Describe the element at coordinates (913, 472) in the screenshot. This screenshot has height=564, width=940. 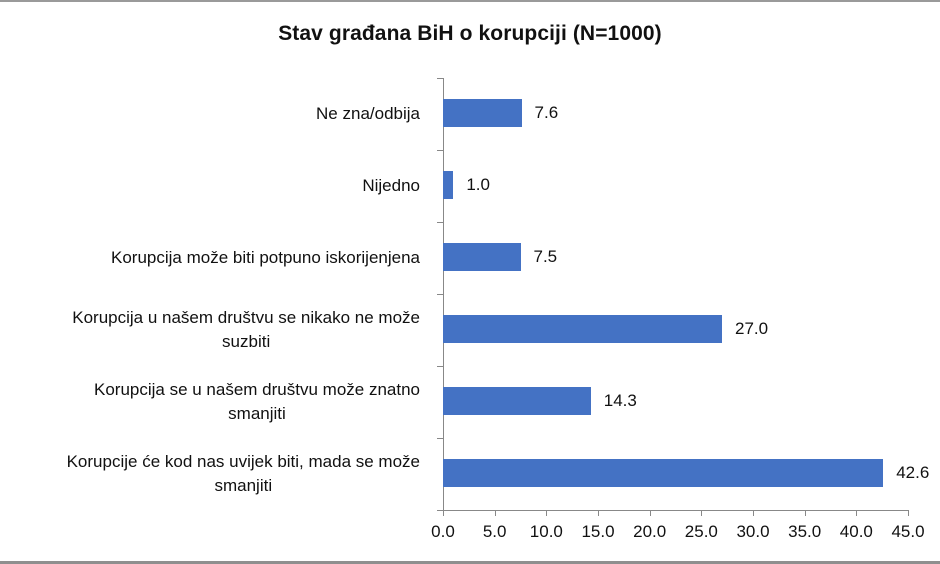
I see `bar-value-label: 42.6` at that location.